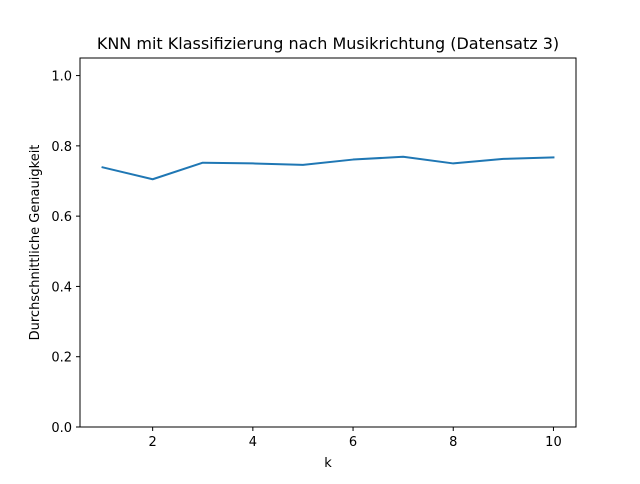 This screenshot has height=484, width=640. Describe the element at coordinates (353, 442) in the screenshot. I see `x-tick-label: 6` at that location.